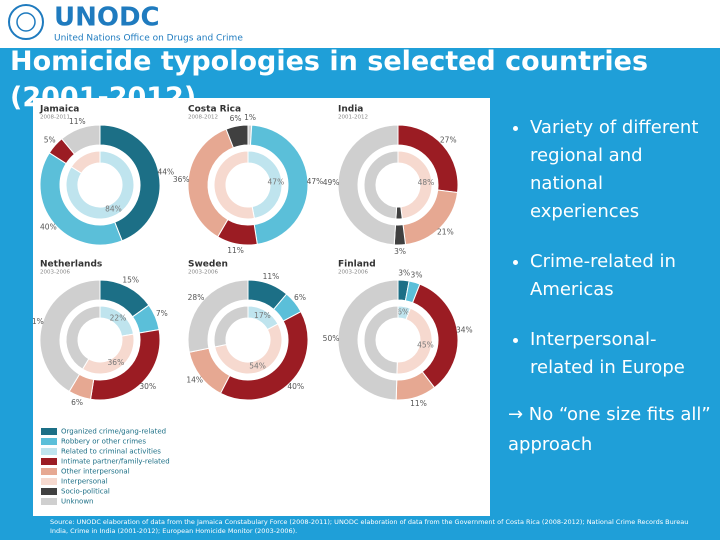  I want to click on legend-label: Unknown, so click(77, 502).